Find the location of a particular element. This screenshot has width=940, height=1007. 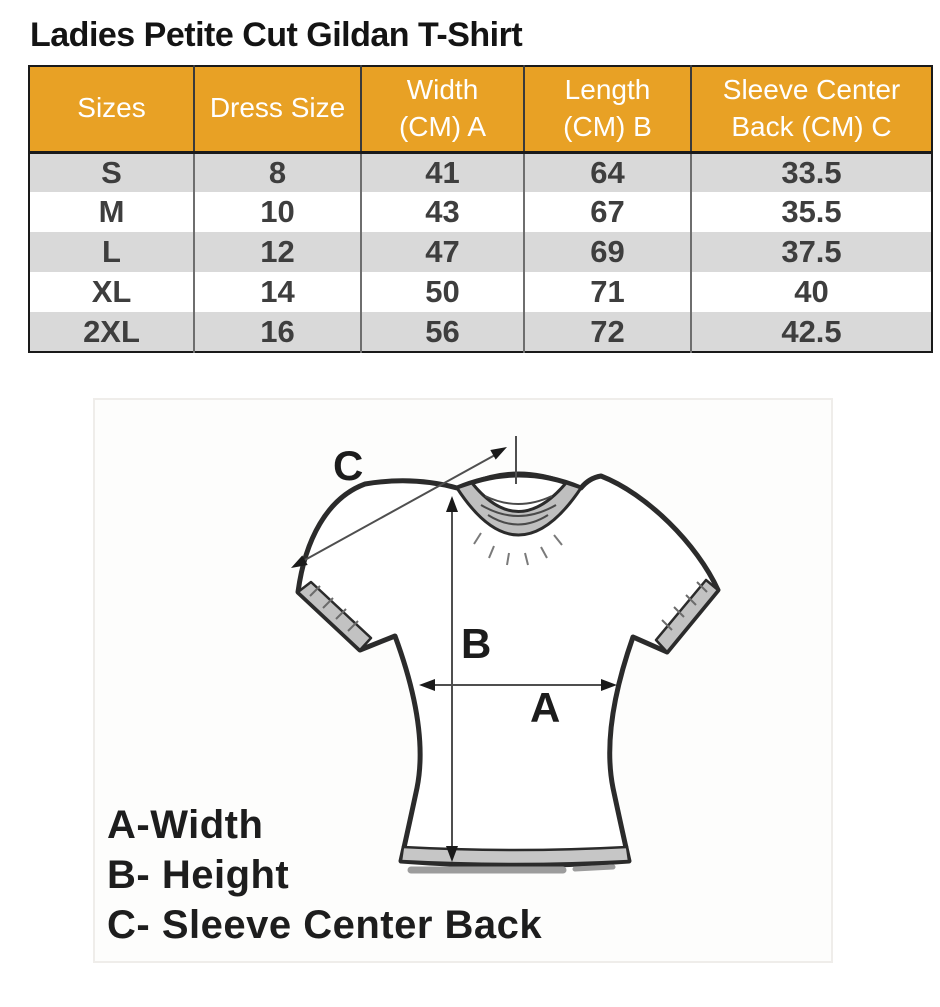

cell-size: XL is located at coordinates (111, 291).